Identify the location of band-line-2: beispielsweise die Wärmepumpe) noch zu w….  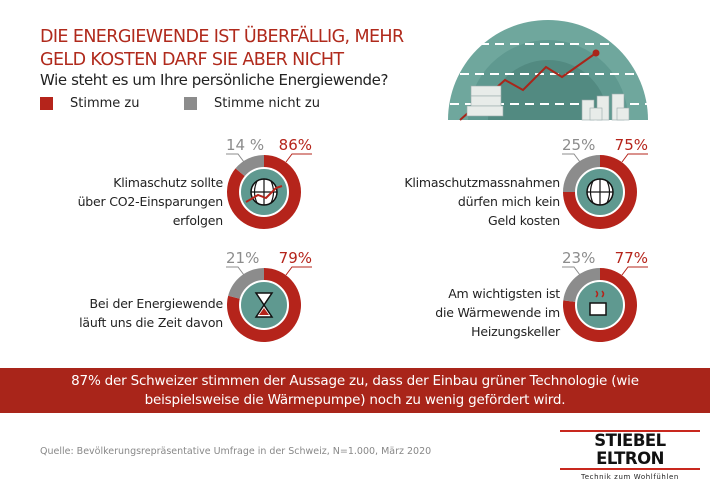
(355, 400).